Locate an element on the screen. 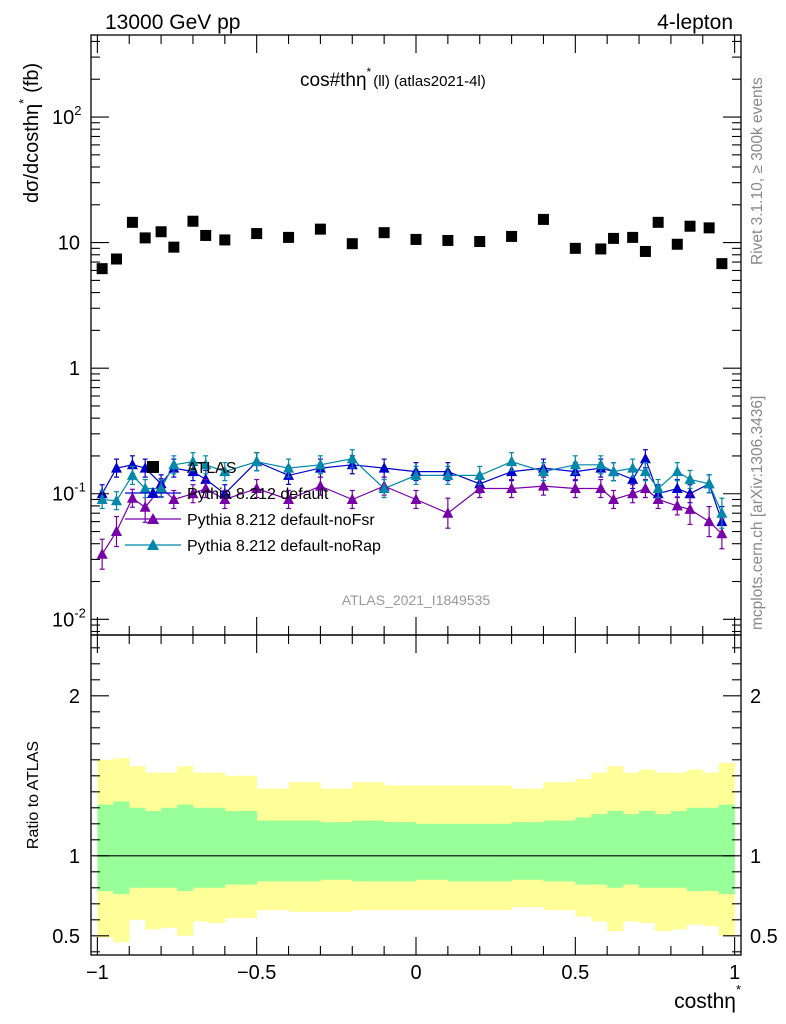 This screenshot has height=1024, width=786. rivet-version-label: Rivet 3.1.10, ≥ 300k events is located at coordinates (757, 171).